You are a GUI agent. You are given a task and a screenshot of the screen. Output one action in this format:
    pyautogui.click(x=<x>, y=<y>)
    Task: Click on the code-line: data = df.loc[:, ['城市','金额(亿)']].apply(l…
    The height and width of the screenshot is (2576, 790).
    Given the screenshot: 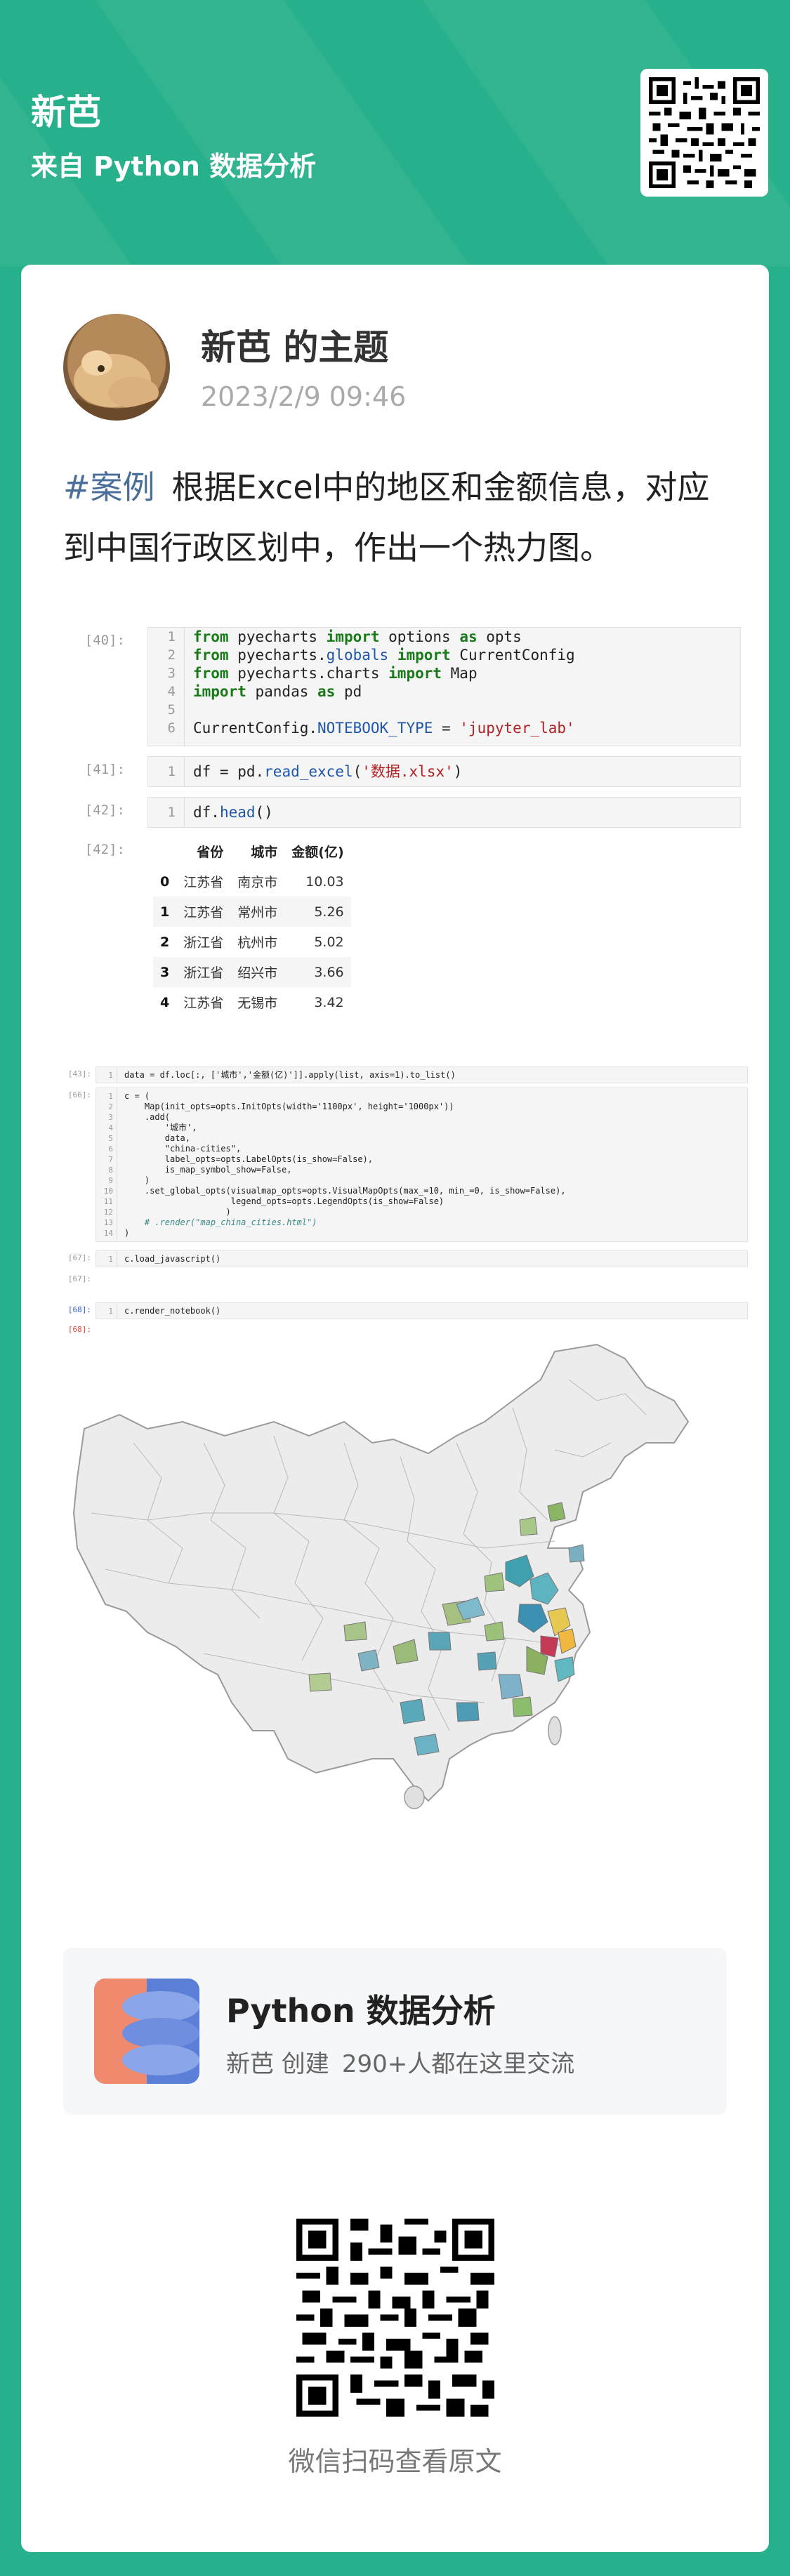 What is the action you would take?
    pyautogui.click(x=290, y=1075)
    